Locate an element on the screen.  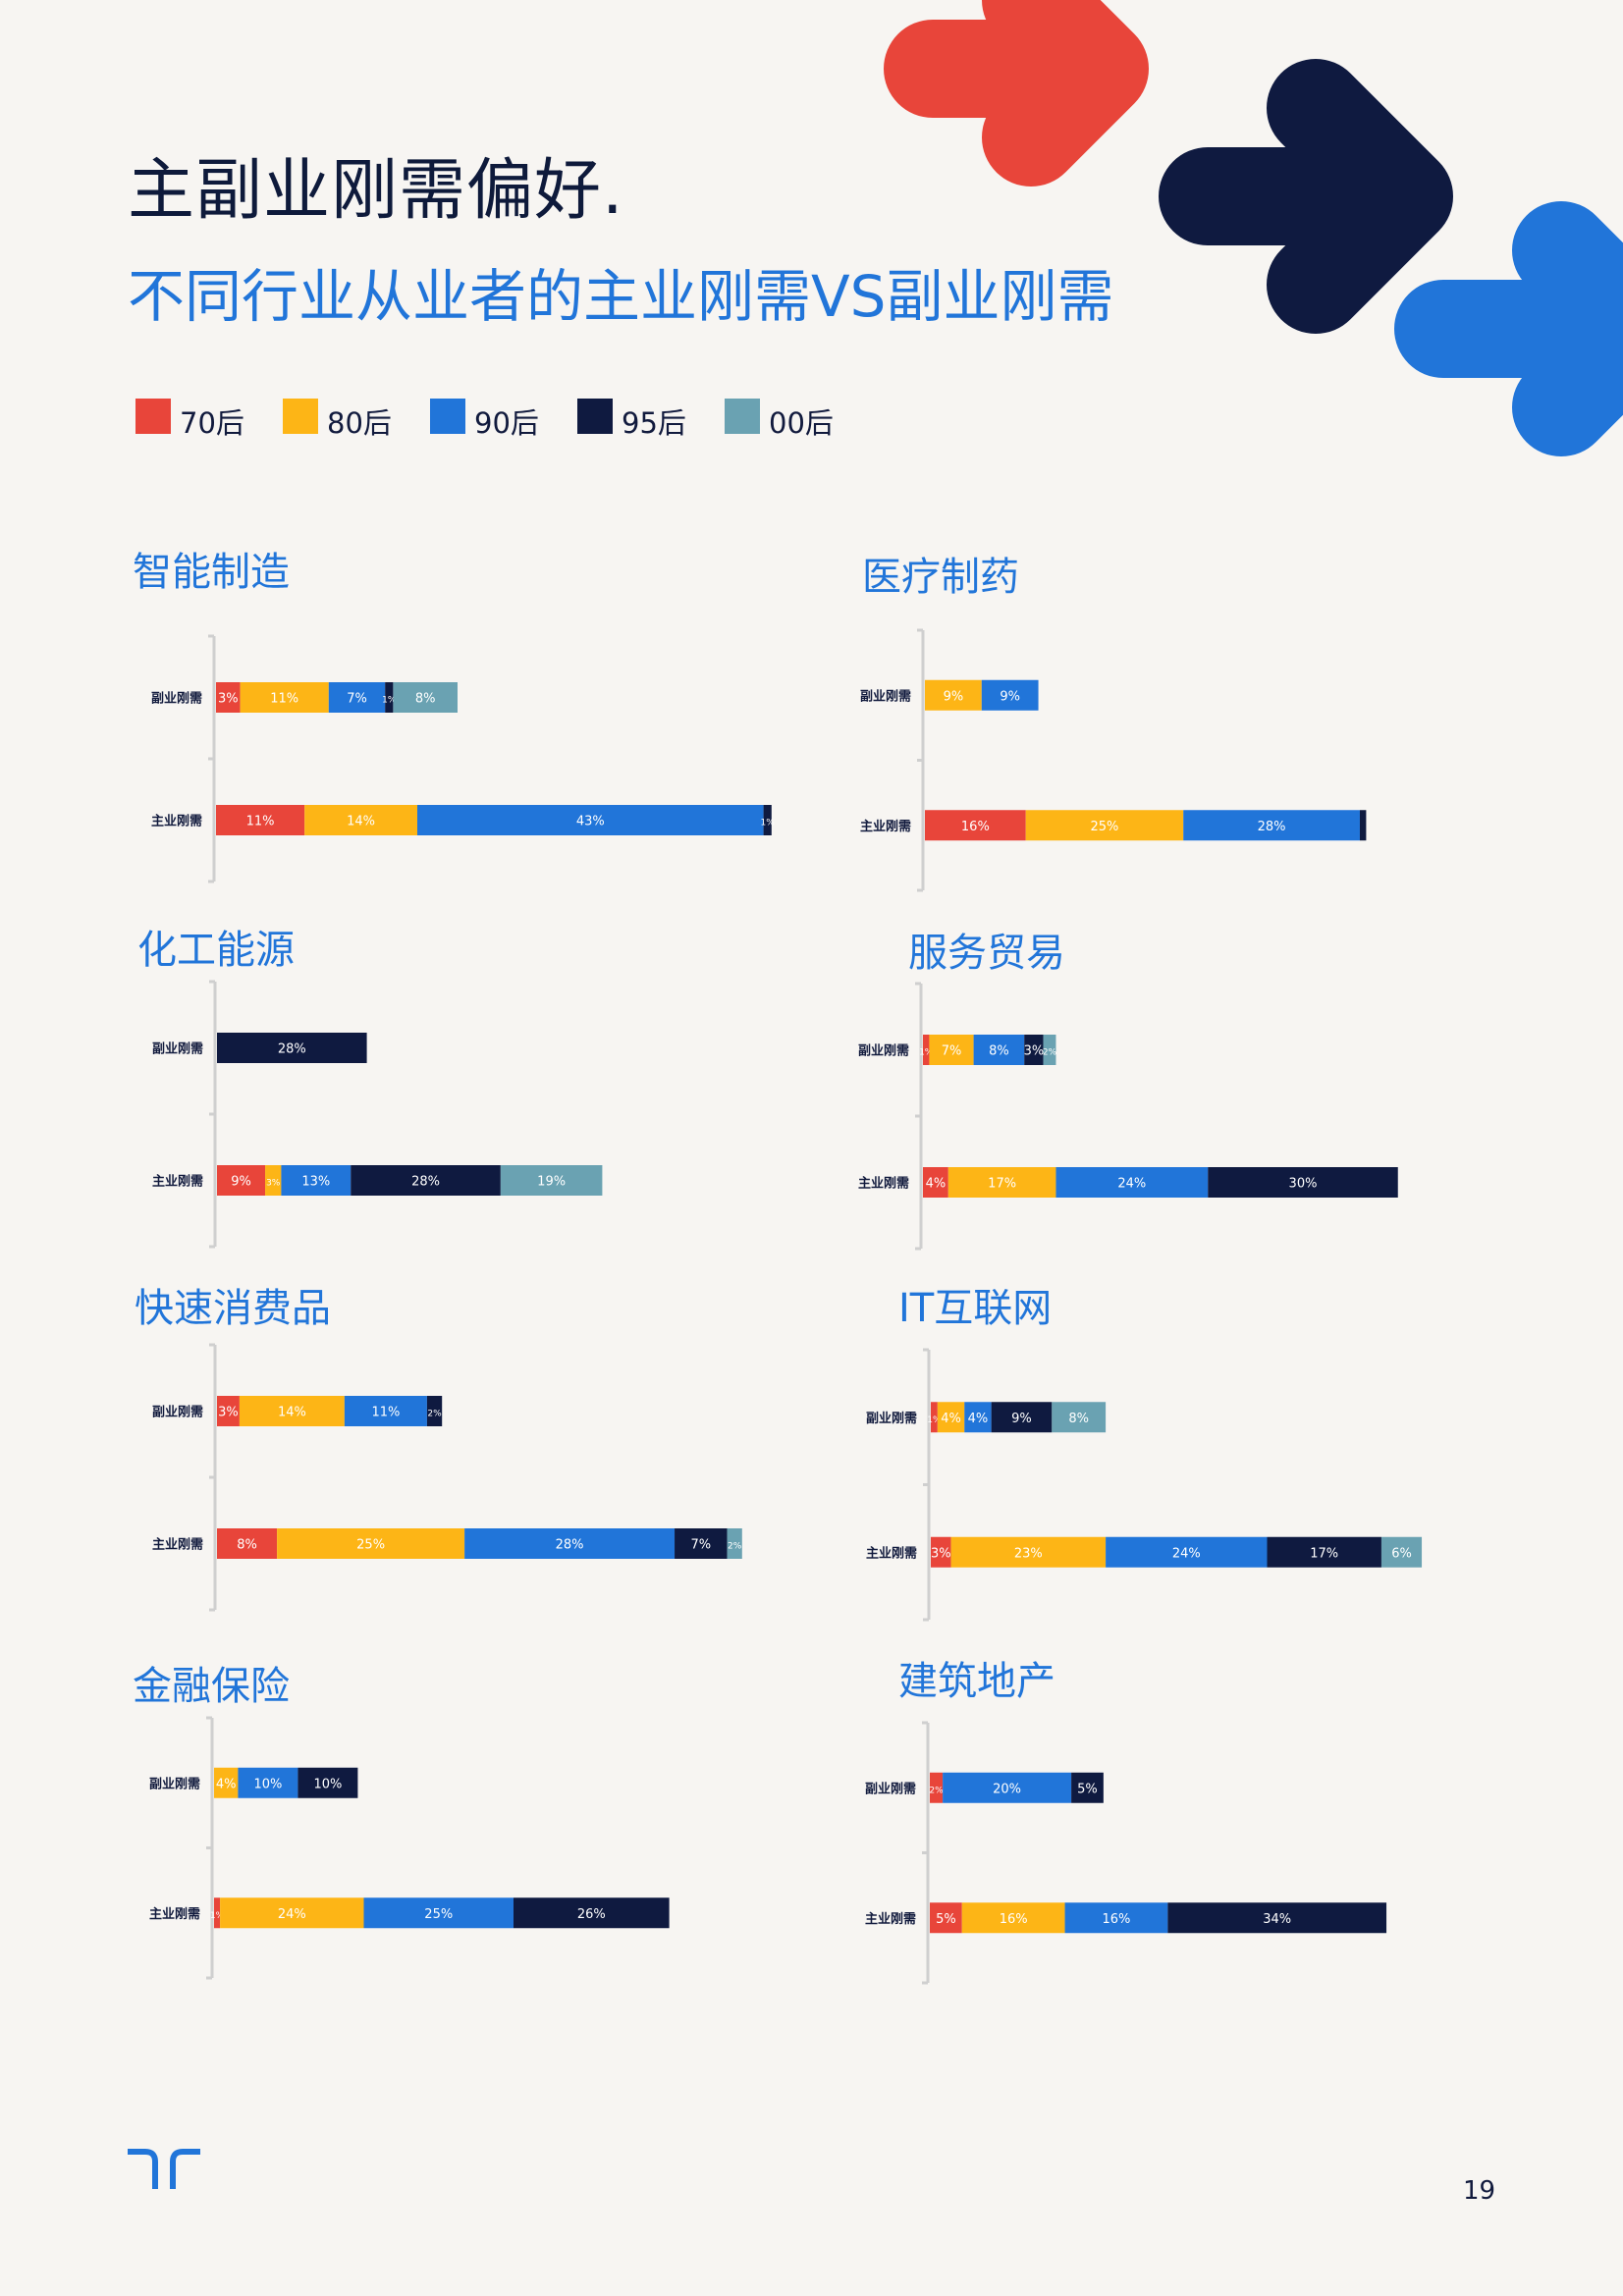
data-label: 23% is located at coordinates (1028, 1554).